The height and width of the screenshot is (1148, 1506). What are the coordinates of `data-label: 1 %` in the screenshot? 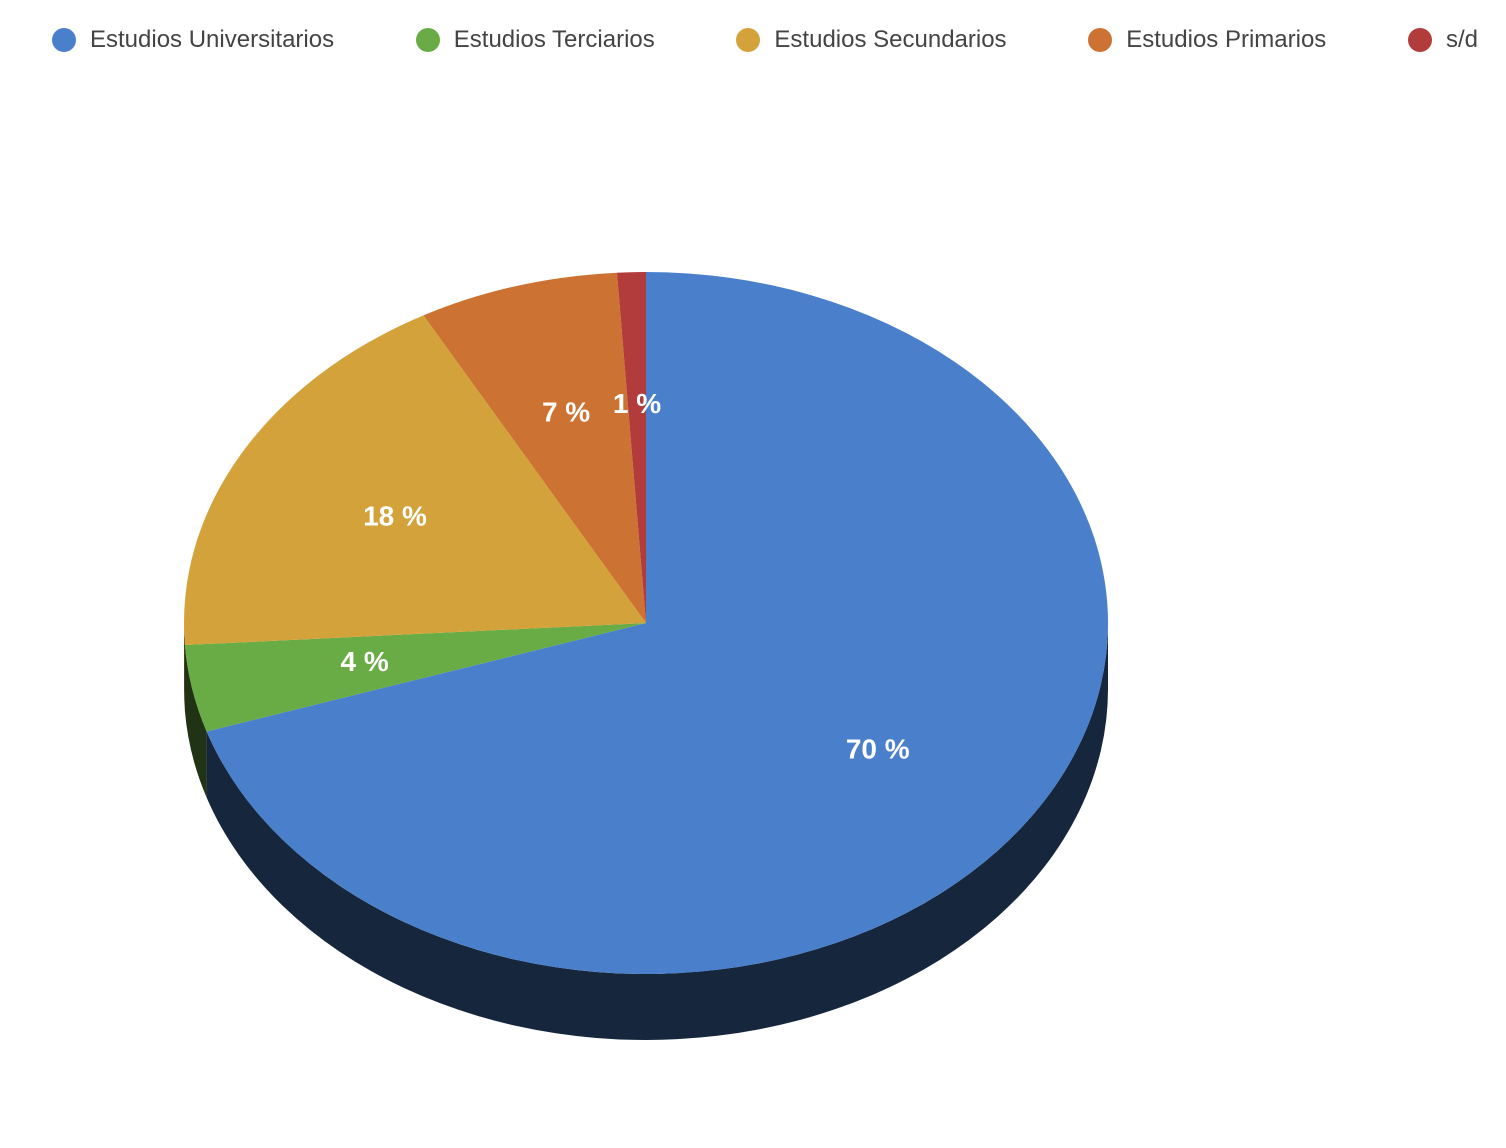 It's located at (637, 403).